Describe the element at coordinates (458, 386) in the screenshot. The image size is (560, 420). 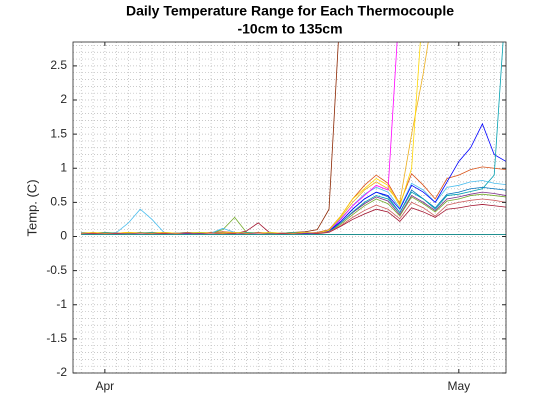
I see `x-tick-label: May` at that location.